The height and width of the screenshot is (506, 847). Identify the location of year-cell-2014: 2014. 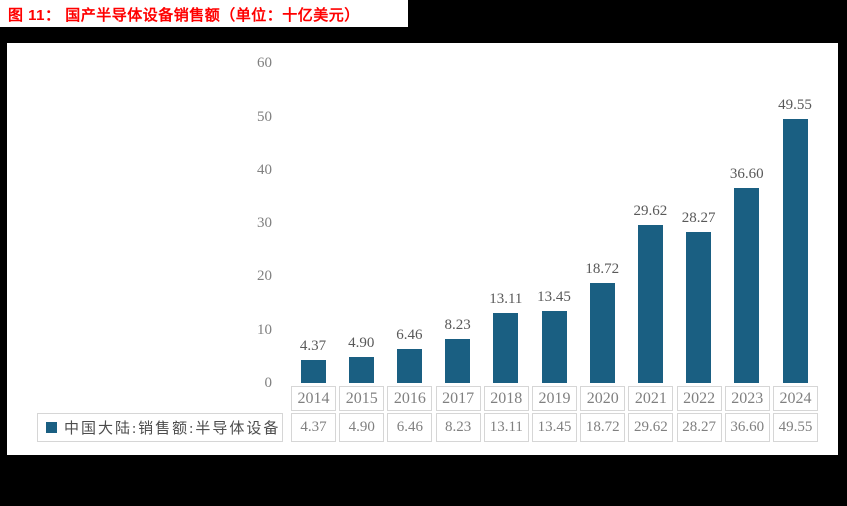
(313, 398).